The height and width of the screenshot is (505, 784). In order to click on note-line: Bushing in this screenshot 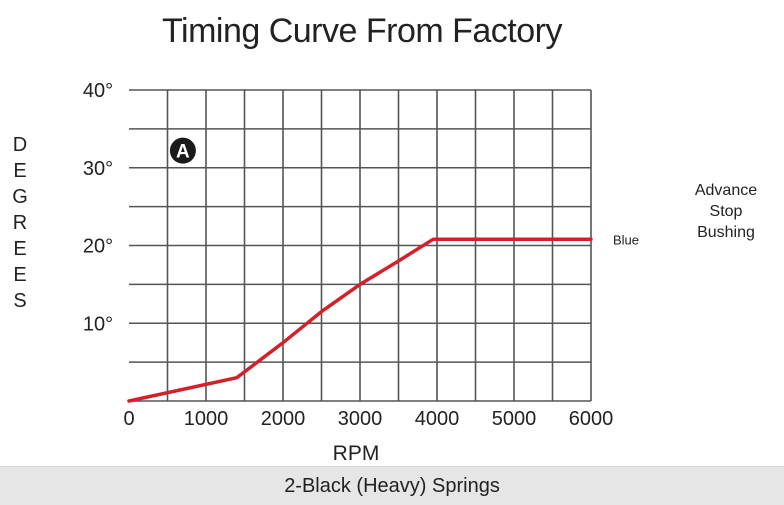, I will do `click(726, 232)`.